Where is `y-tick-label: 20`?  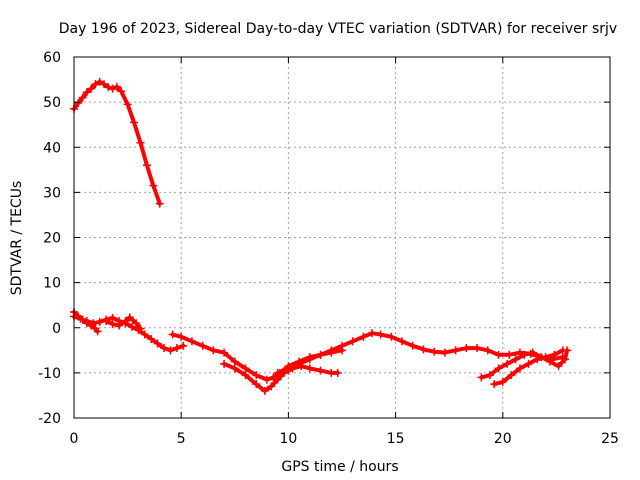 y-tick-label: 20 is located at coordinates (52, 239).